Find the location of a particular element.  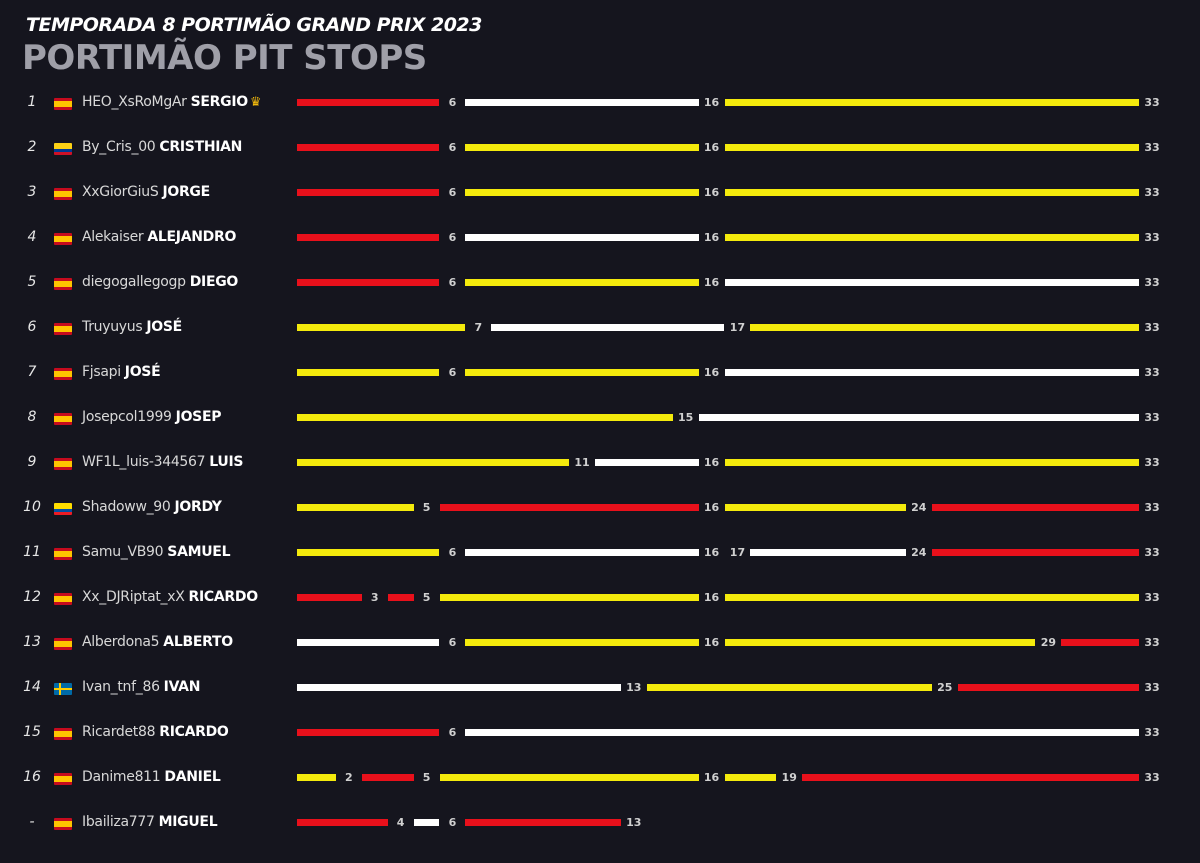

driver-label: diegogallegogp DIEGO is located at coordinates (160, 282).